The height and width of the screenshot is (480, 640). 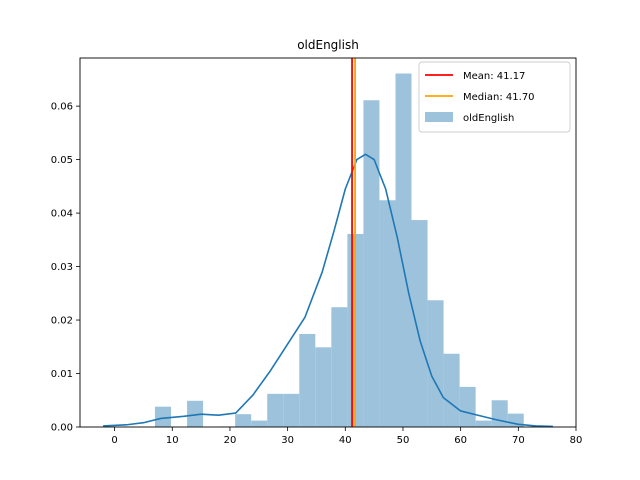 I want to click on x-tick-label: 30, so click(x=287, y=440).